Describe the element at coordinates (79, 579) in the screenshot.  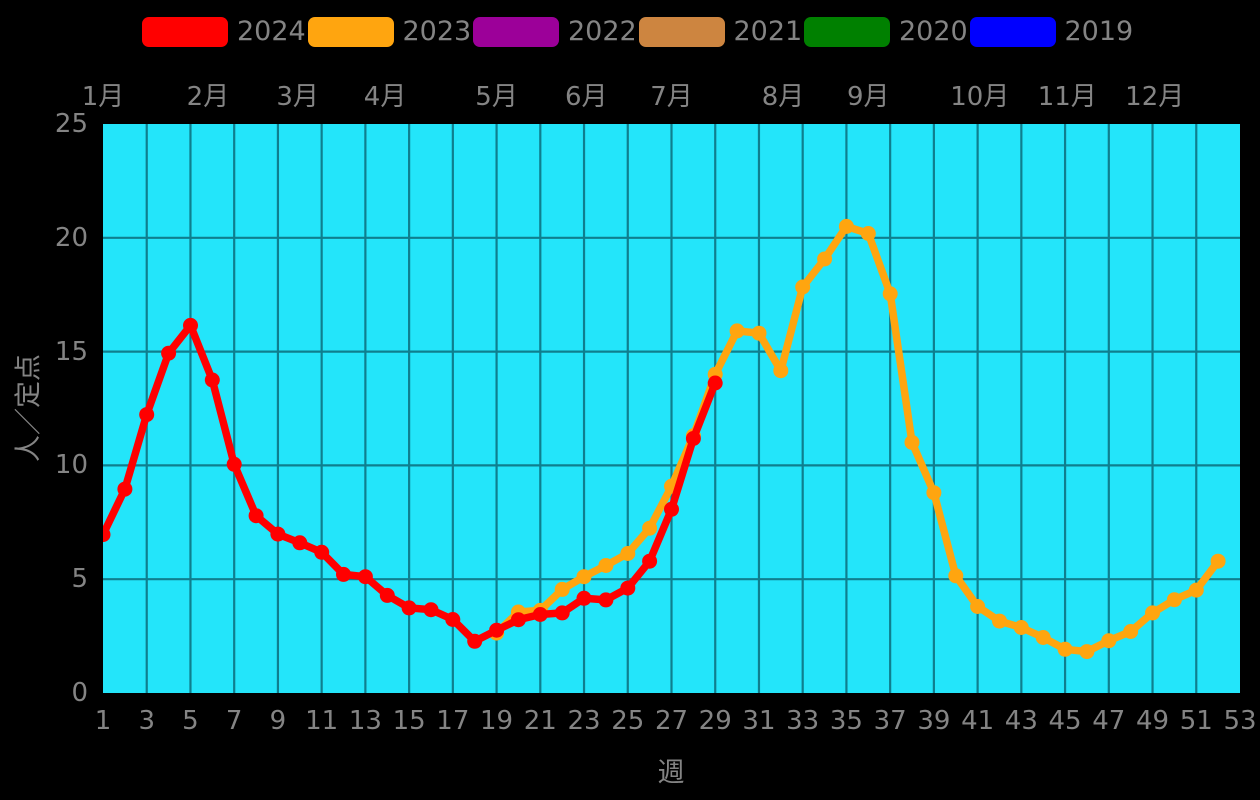
I see `y-tick-label: 5` at that location.